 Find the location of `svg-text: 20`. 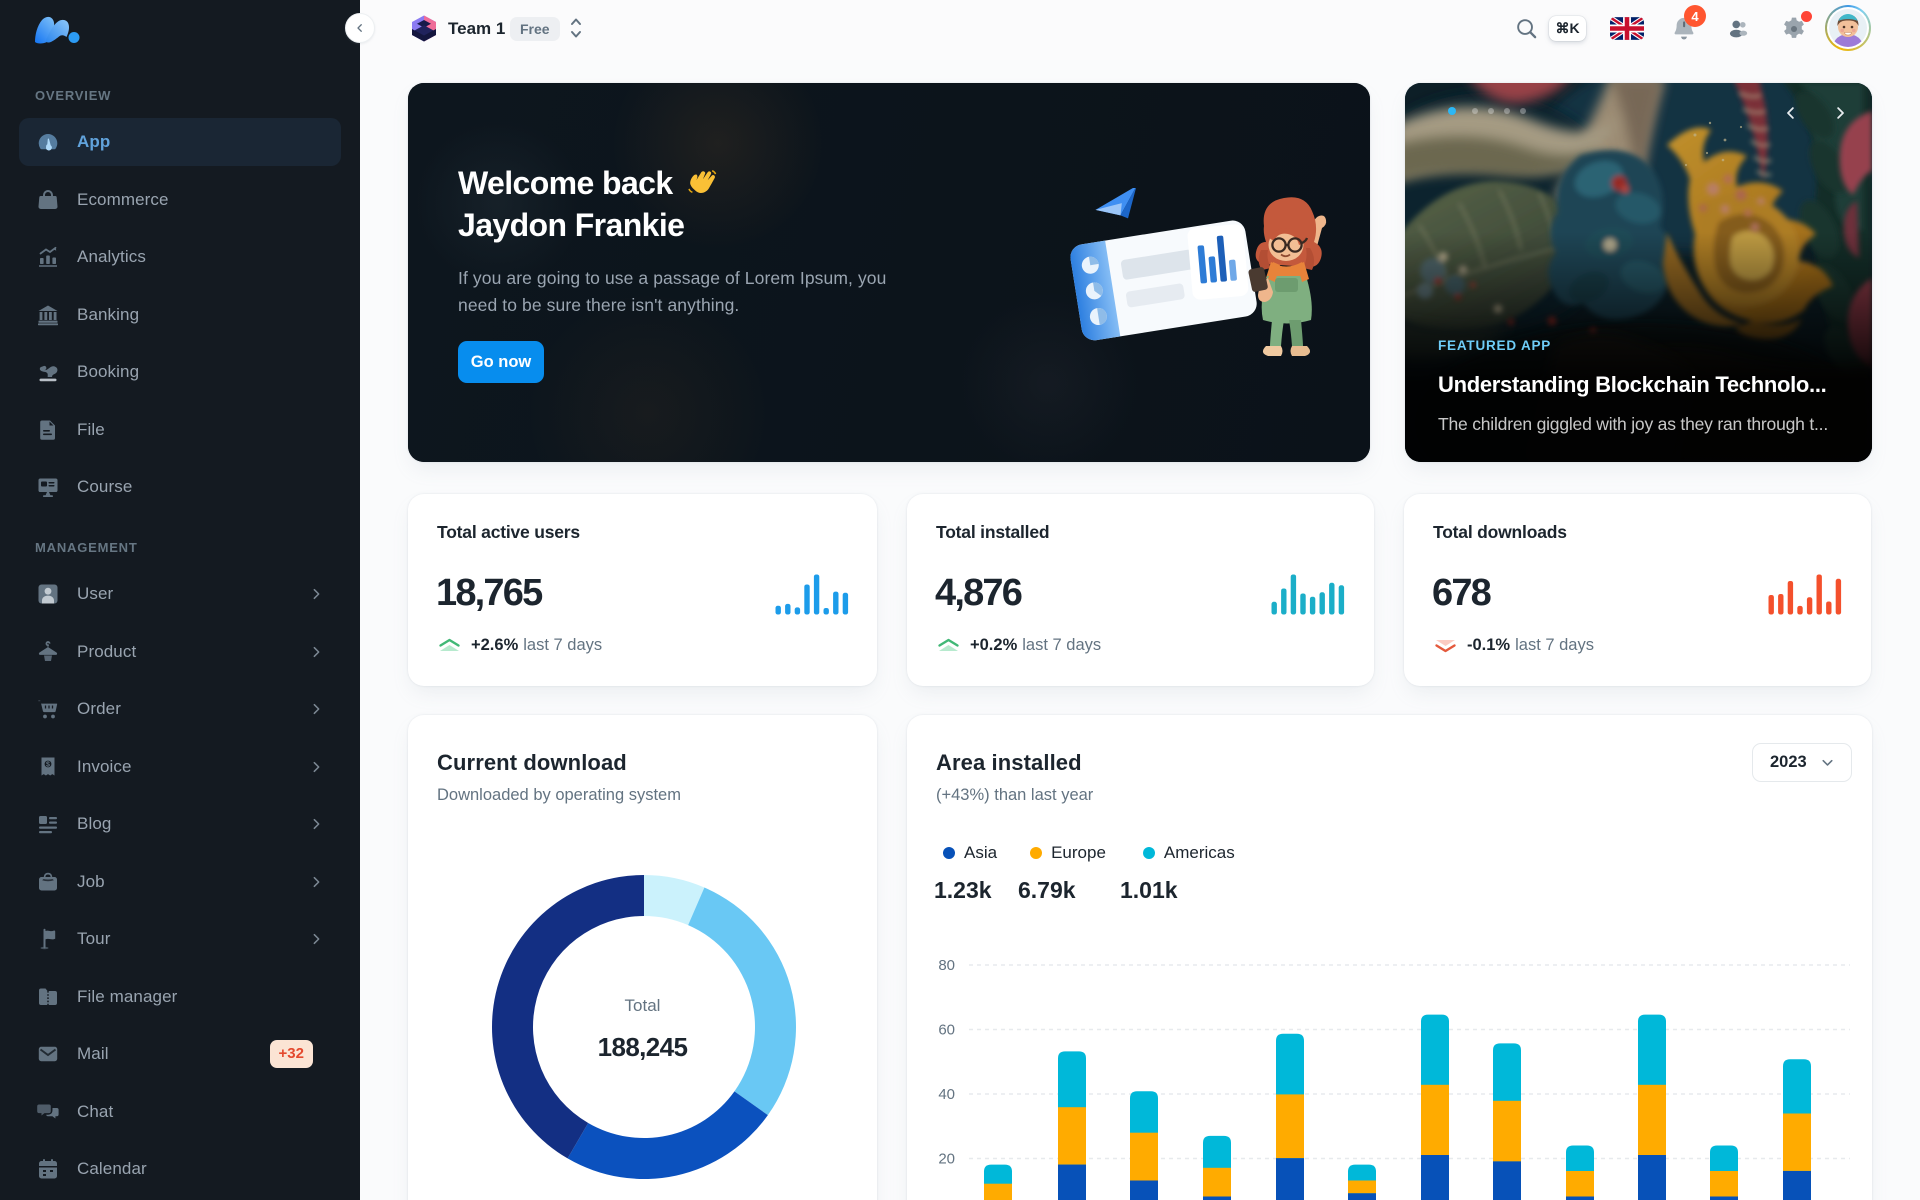

svg-text: 20 is located at coordinates (946, 1159).